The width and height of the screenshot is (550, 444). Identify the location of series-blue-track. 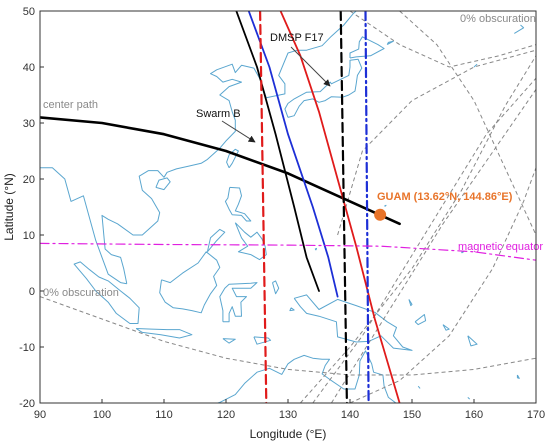
(293, 154).